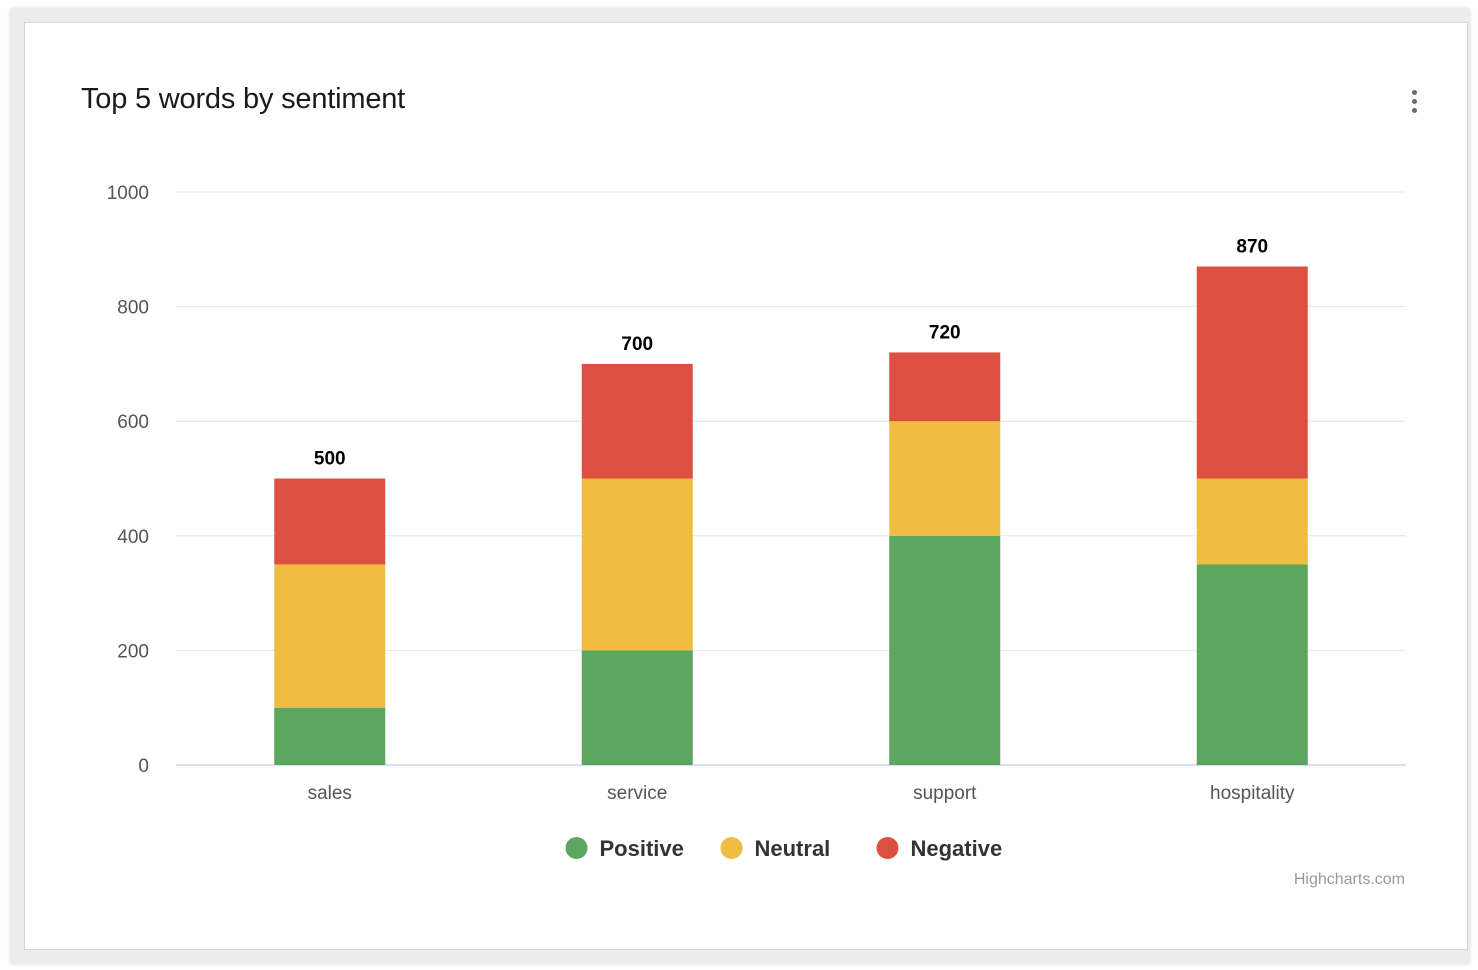 The image size is (1478, 970). What do you see at coordinates (243, 99) in the screenshot?
I see `chart-title: Top 5 words by sentiment` at bounding box center [243, 99].